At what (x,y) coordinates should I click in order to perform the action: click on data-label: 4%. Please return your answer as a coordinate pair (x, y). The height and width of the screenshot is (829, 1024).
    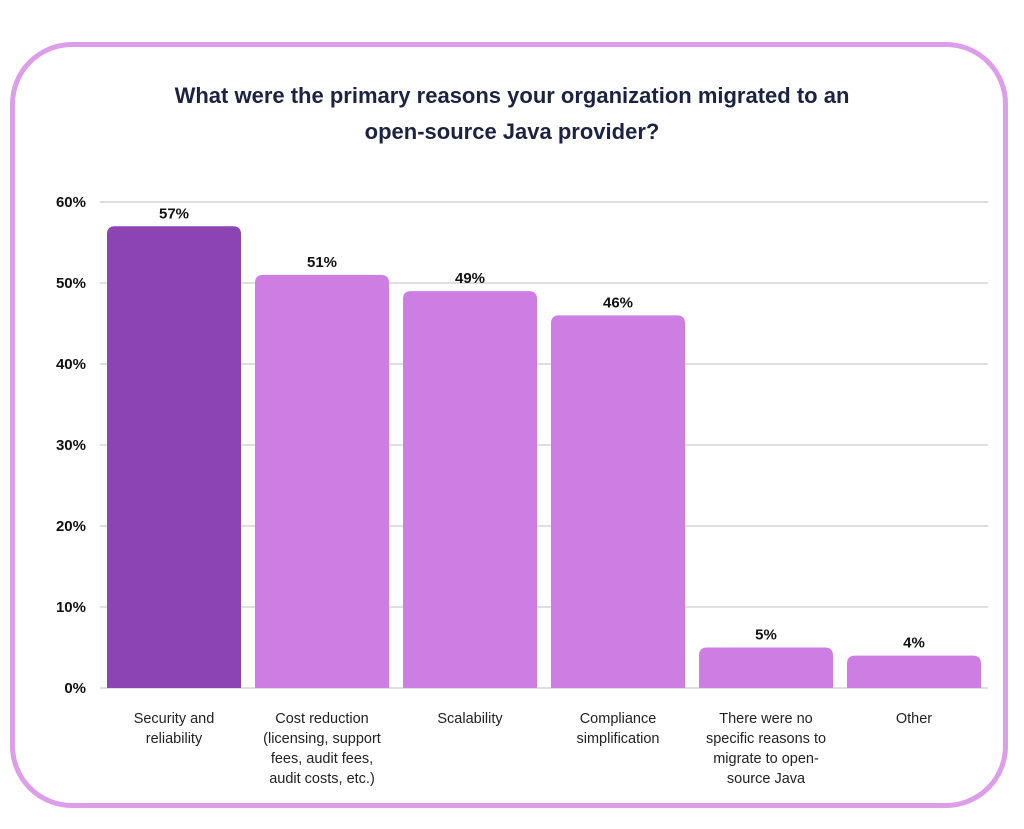
    Looking at the image, I should click on (914, 643).